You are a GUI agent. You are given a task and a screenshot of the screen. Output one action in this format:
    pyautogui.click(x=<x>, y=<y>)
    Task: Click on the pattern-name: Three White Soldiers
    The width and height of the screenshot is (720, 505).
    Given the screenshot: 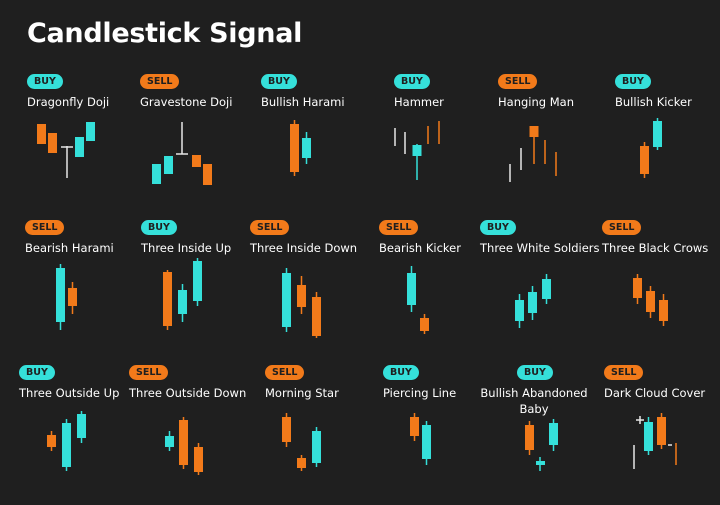 What is the action you would take?
    pyautogui.click(x=540, y=248)
    